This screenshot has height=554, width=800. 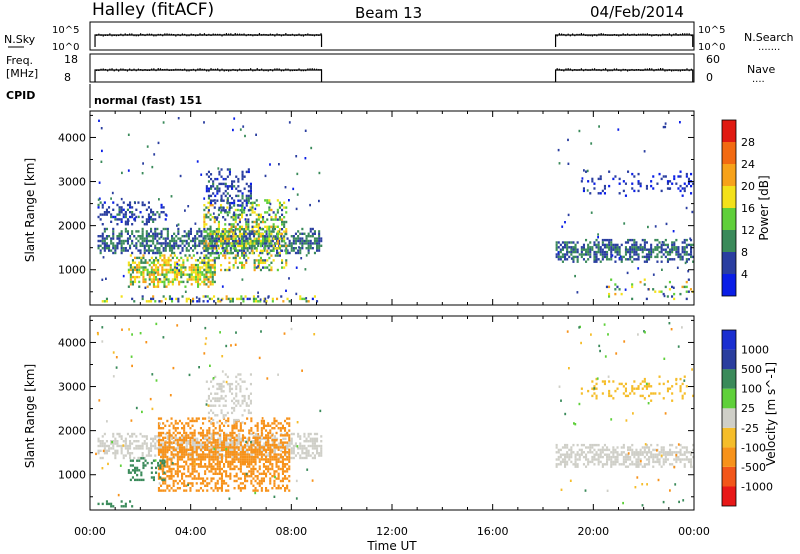 I want to click on y-tick-label: 1000, so click(x=72, y=270).